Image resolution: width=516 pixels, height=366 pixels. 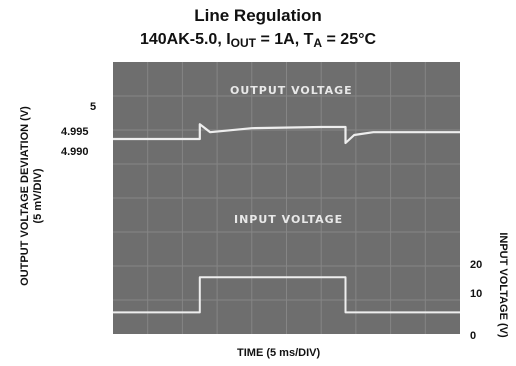 I want to click on y-axis-left-title: OUTPUT VOLTAGE DEVIATION (V), so click(x=25, y=196).